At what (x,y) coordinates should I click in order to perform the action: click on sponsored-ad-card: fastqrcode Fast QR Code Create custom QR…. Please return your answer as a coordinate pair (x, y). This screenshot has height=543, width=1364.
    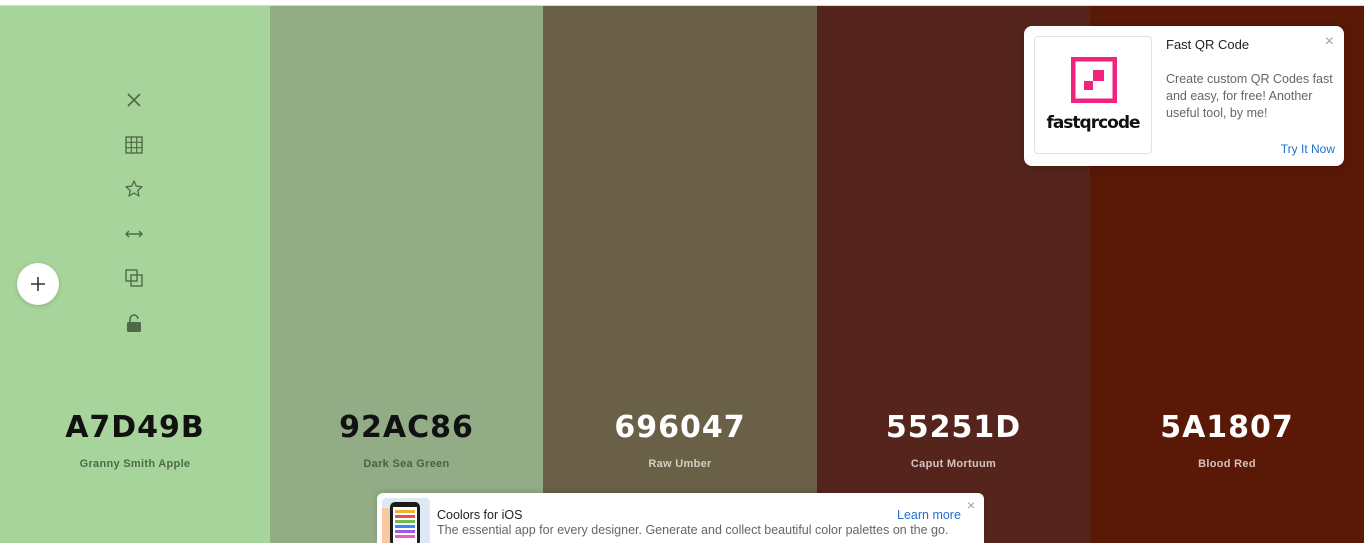
    Looking at the image, I should click on (1184, 96).